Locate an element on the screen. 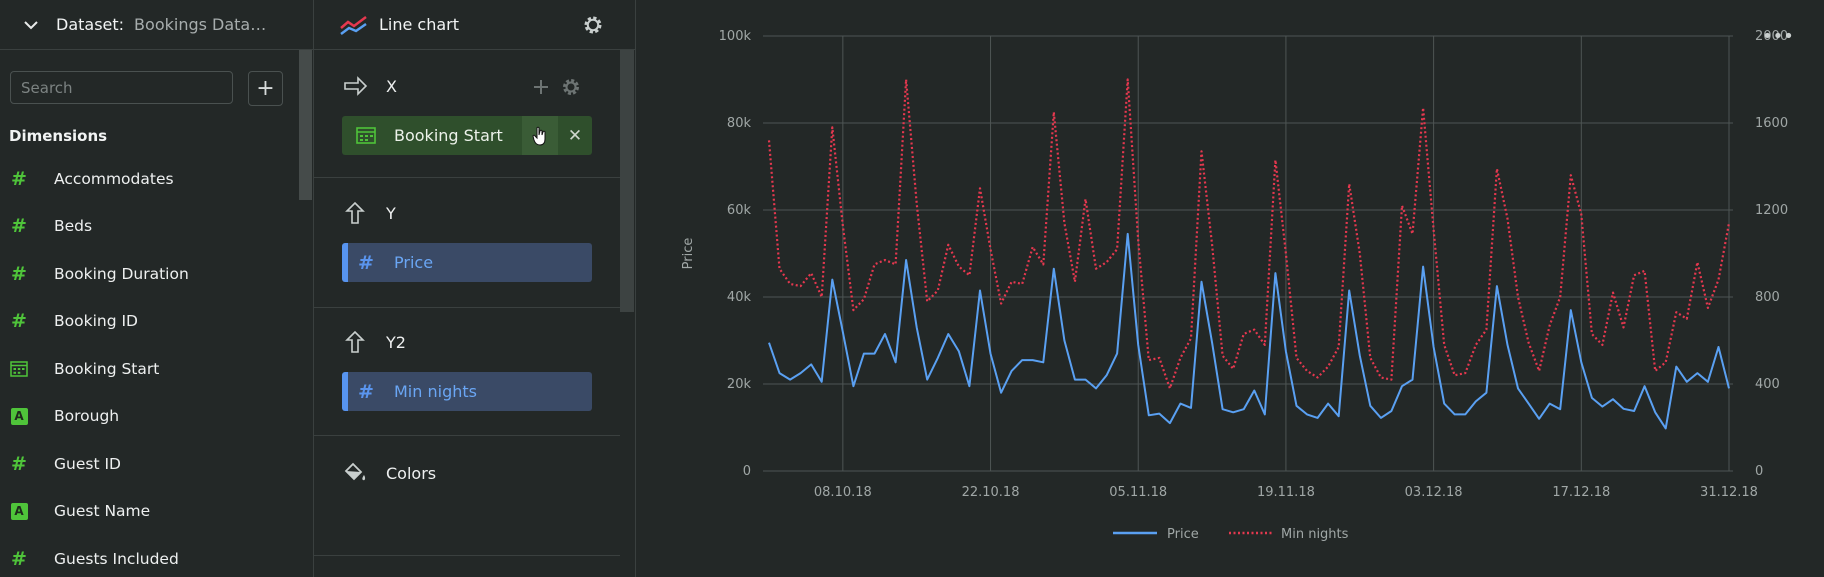 The height and width of the screenshot is (577, 1824). x-field-name: Booking Start is located at coordinates (448, 135).